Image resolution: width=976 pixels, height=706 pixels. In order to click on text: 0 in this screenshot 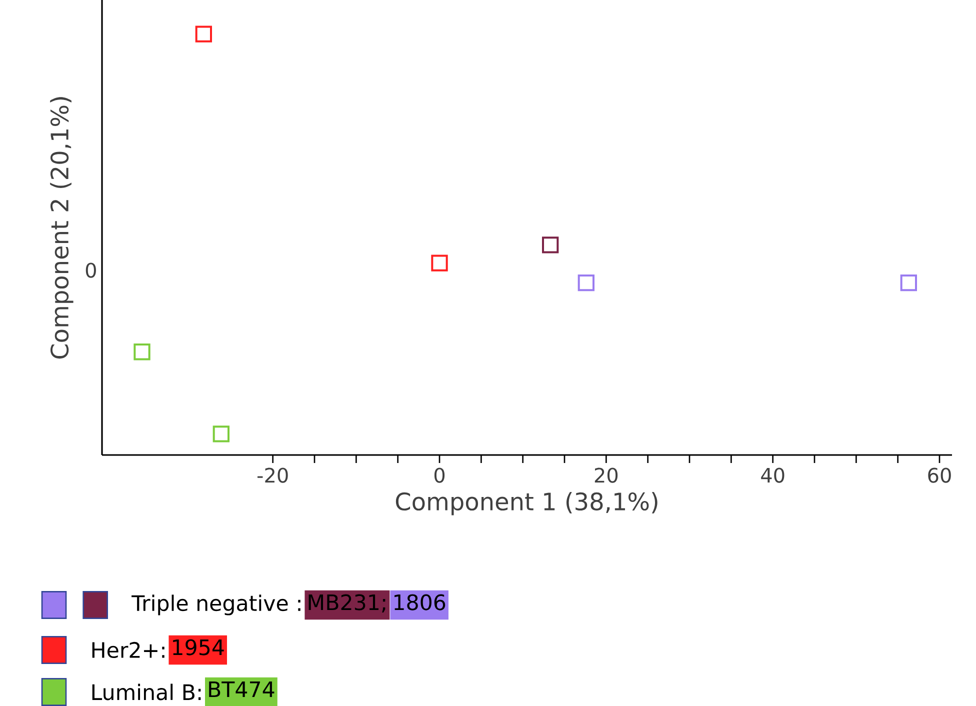, I will do `click(91, 270)`.